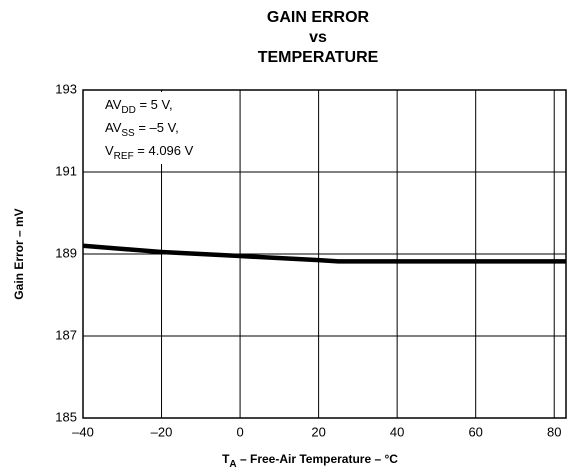  Describe the element at coordinates (83, 431) in the screenshot. I see `x-tick-label: –40` at that location.